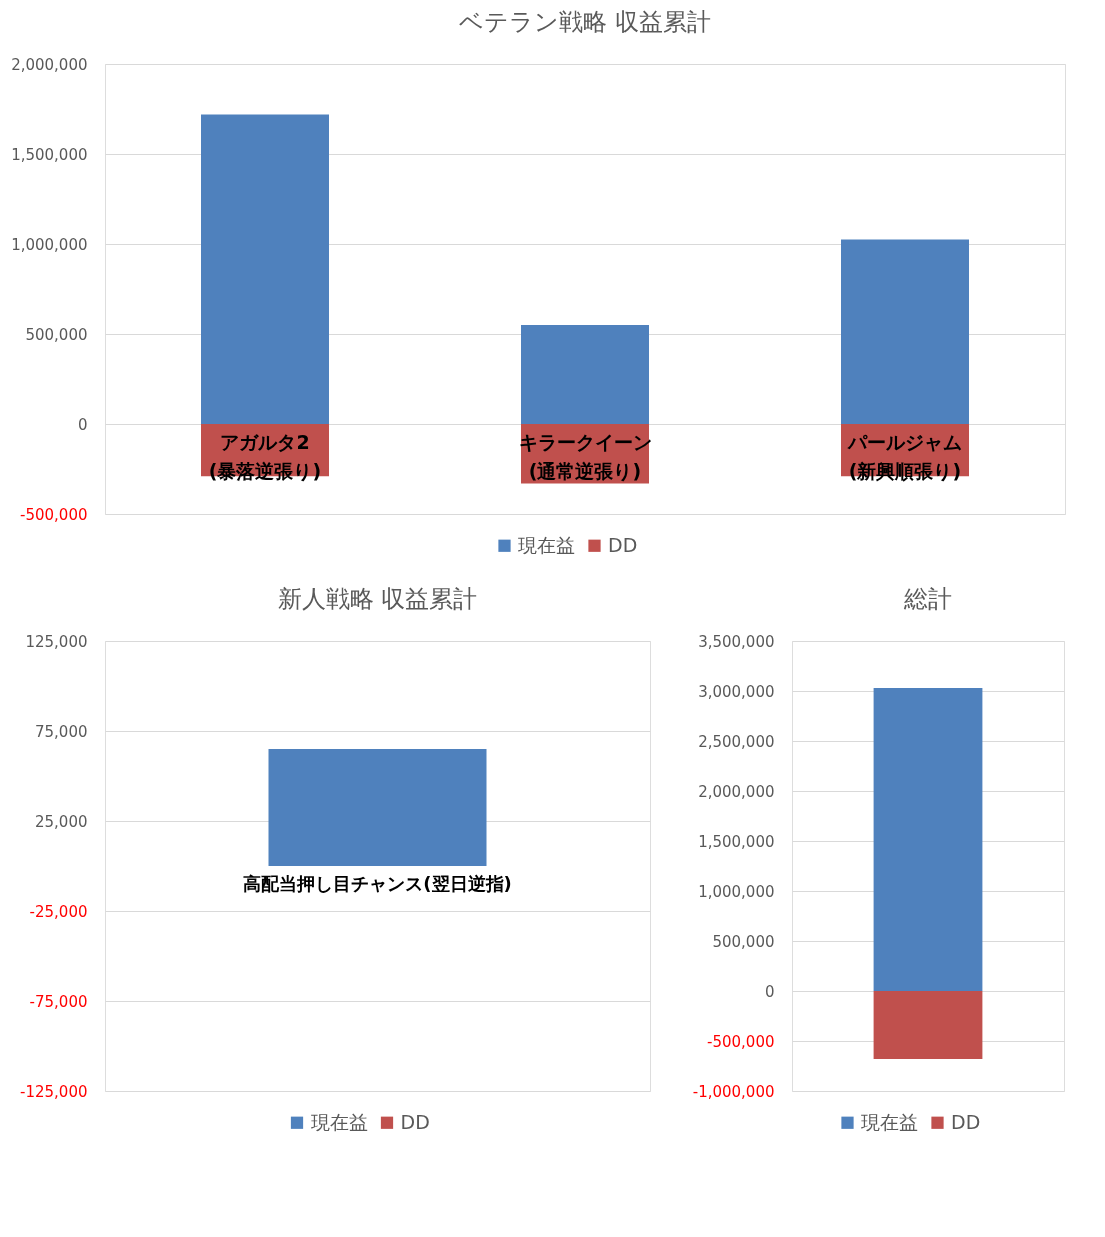 This screenshot has width=1105, height=1237. What do you see at coordinates (56, 641) in the screenshot?
I see `y-tick-label: 125,000` at bounding box center [56, 641].